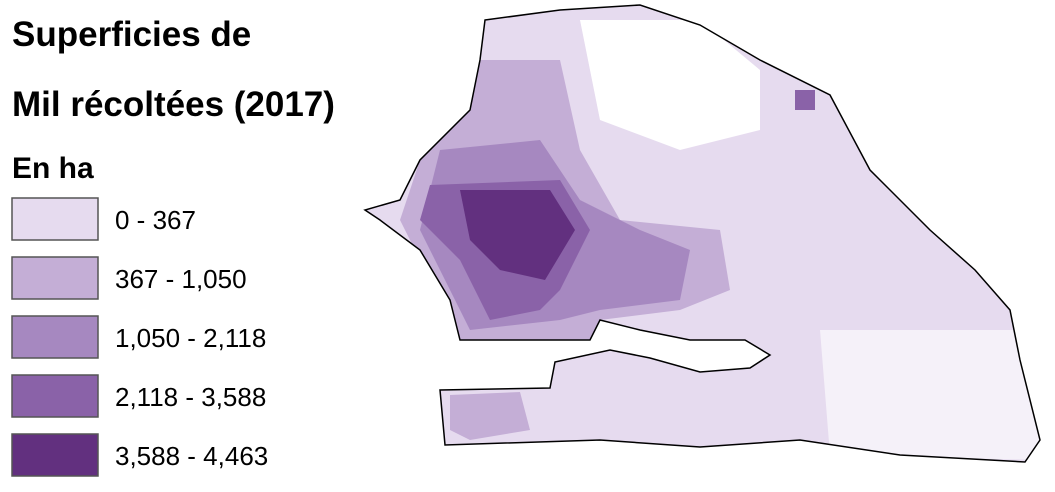 This screenshot has width=1055, height=492. What do you see at coordinates (131, 34) in the screenshot?
I see `title-line: Superficies de` at bounding box center [131, 34].